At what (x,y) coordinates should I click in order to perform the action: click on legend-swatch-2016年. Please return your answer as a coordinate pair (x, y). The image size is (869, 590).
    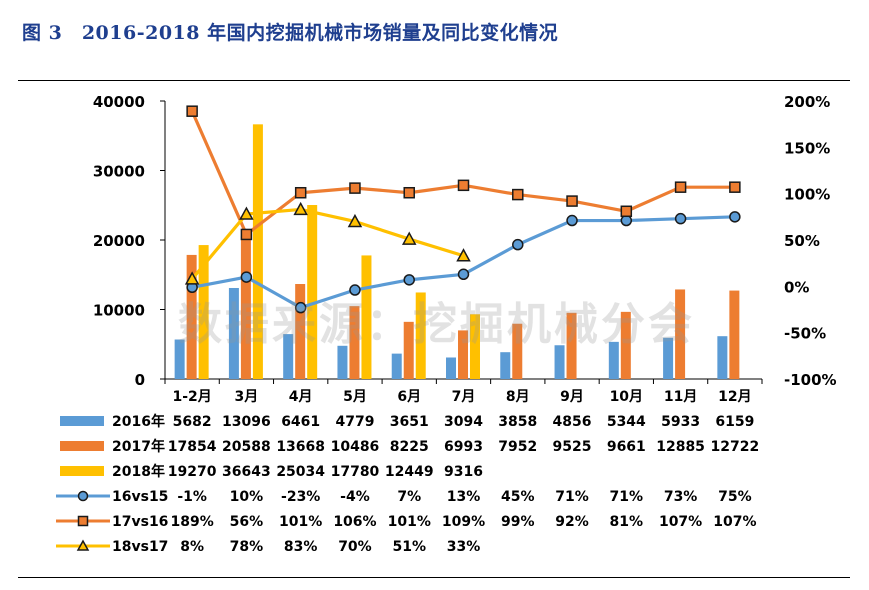
    Looking at the image, I should click on (82, 421).